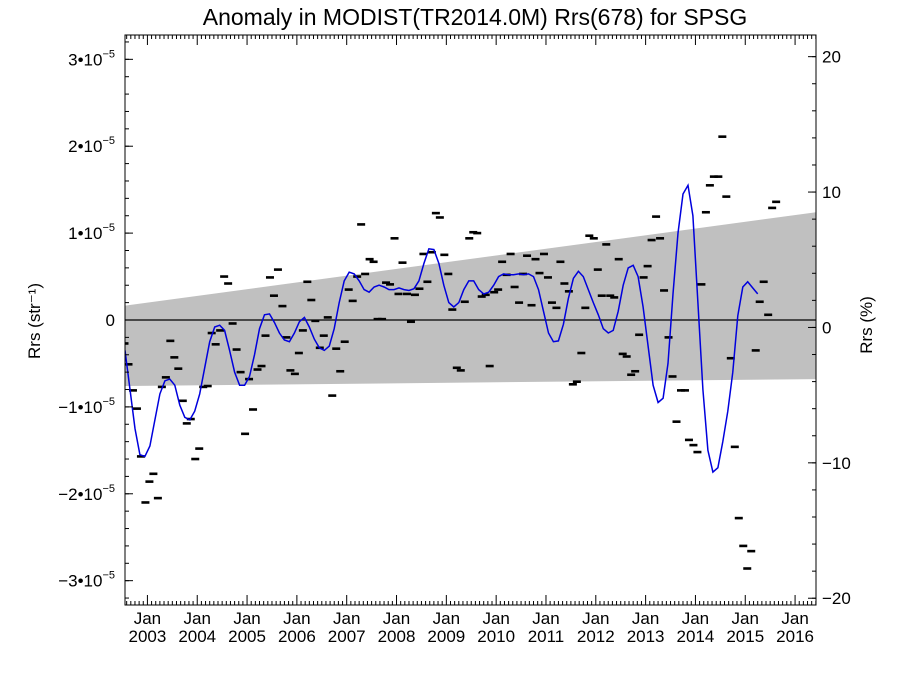 The image size is (900, 675). What do you see at coordinates (596, 636) in the screenshot?
I see `x-tick-year-label: 2012` at bounding box center [596, 636].